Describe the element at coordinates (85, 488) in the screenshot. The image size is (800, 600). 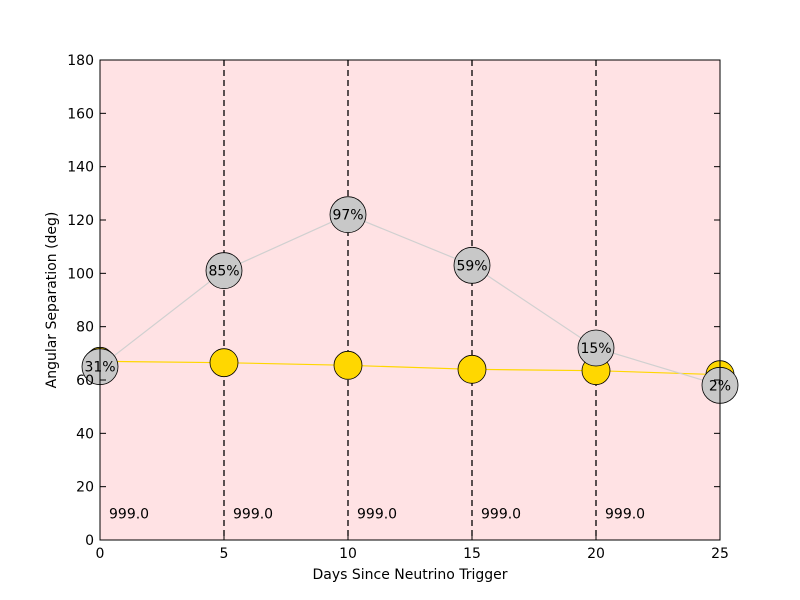
I see `y-tick-label: 20` at that location.